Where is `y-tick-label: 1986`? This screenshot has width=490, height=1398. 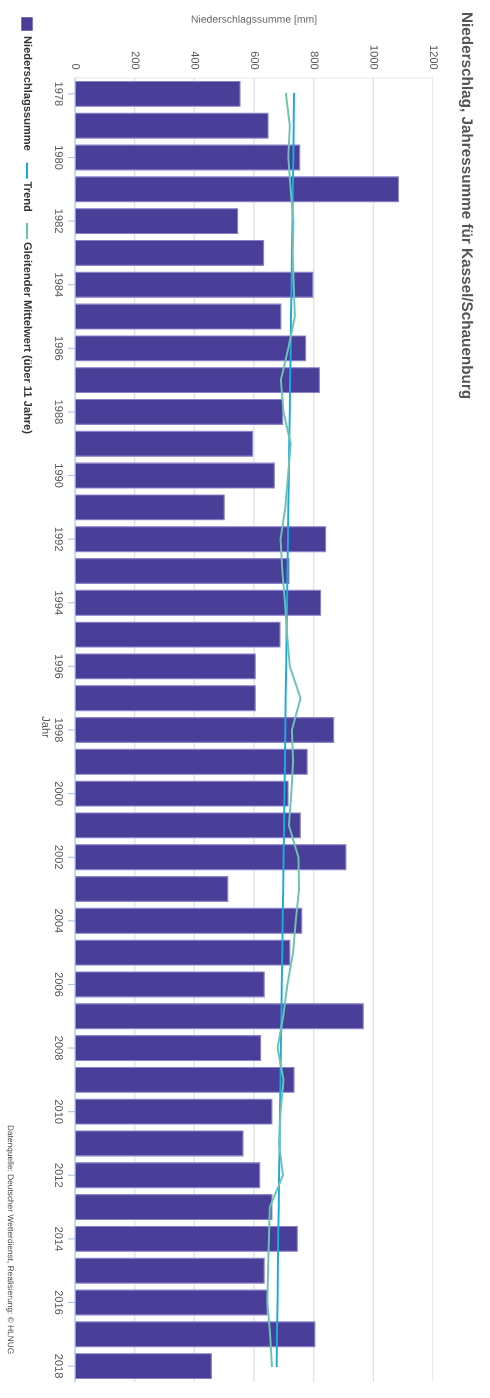
y-tick-label: 1986 is located at coordinates (59, 348).